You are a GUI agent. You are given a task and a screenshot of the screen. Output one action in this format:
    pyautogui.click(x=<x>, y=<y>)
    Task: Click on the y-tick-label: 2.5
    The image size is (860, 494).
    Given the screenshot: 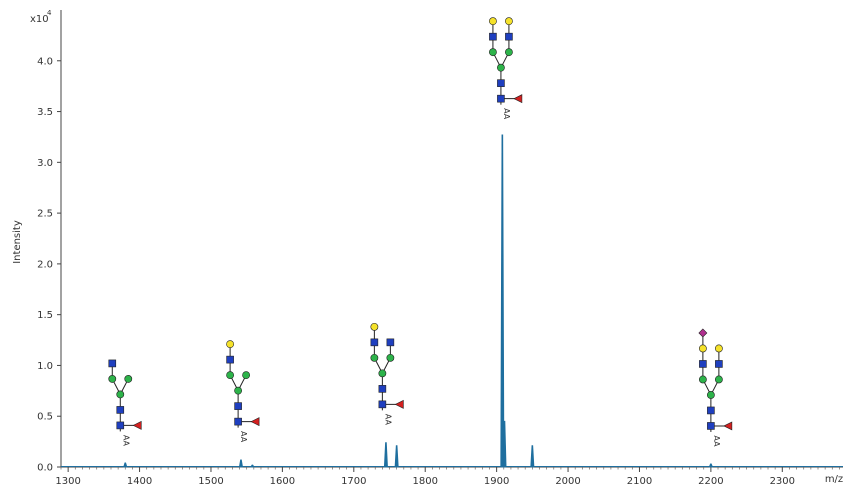 What is the action you would take?
    pyautogui.click(x=45, y=214)
    